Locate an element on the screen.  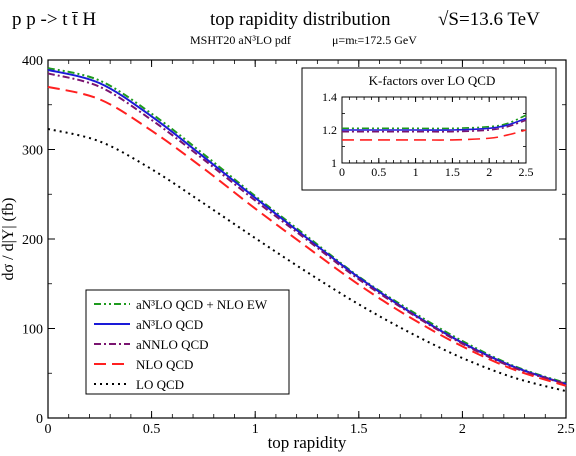
inset-title: K-factors over LO QCD is located at coordinates (432, 80).